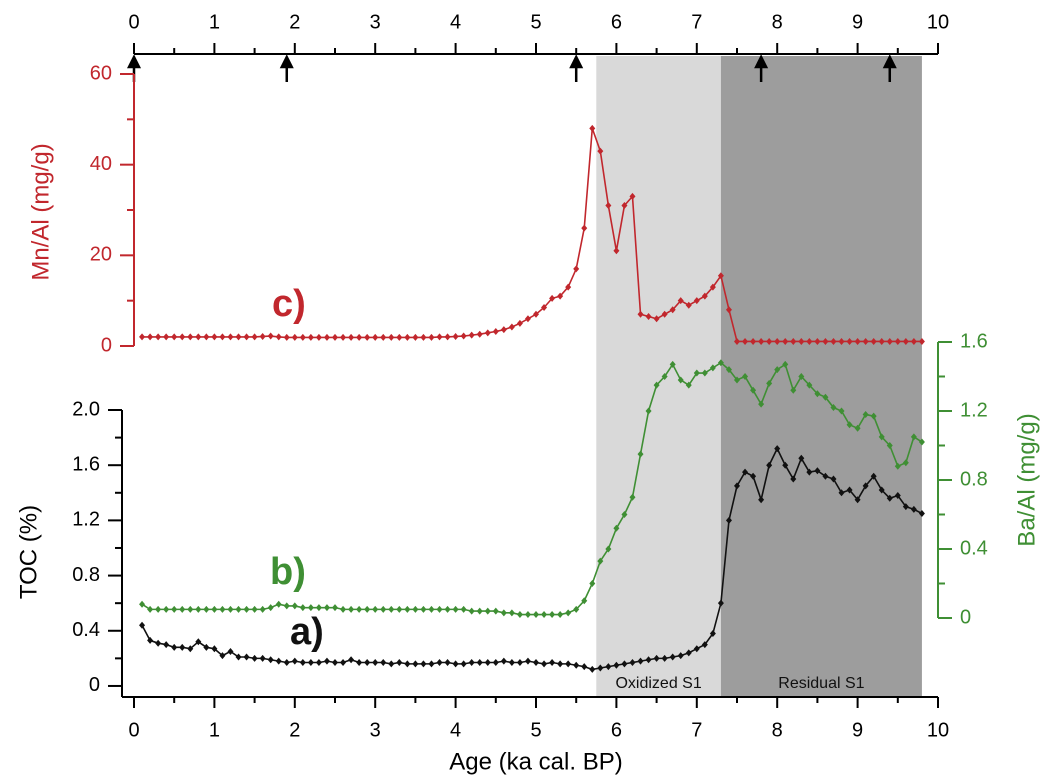 The image size is (1046, 780). I want to click on x-tick-label: 9, so click(857, 730).